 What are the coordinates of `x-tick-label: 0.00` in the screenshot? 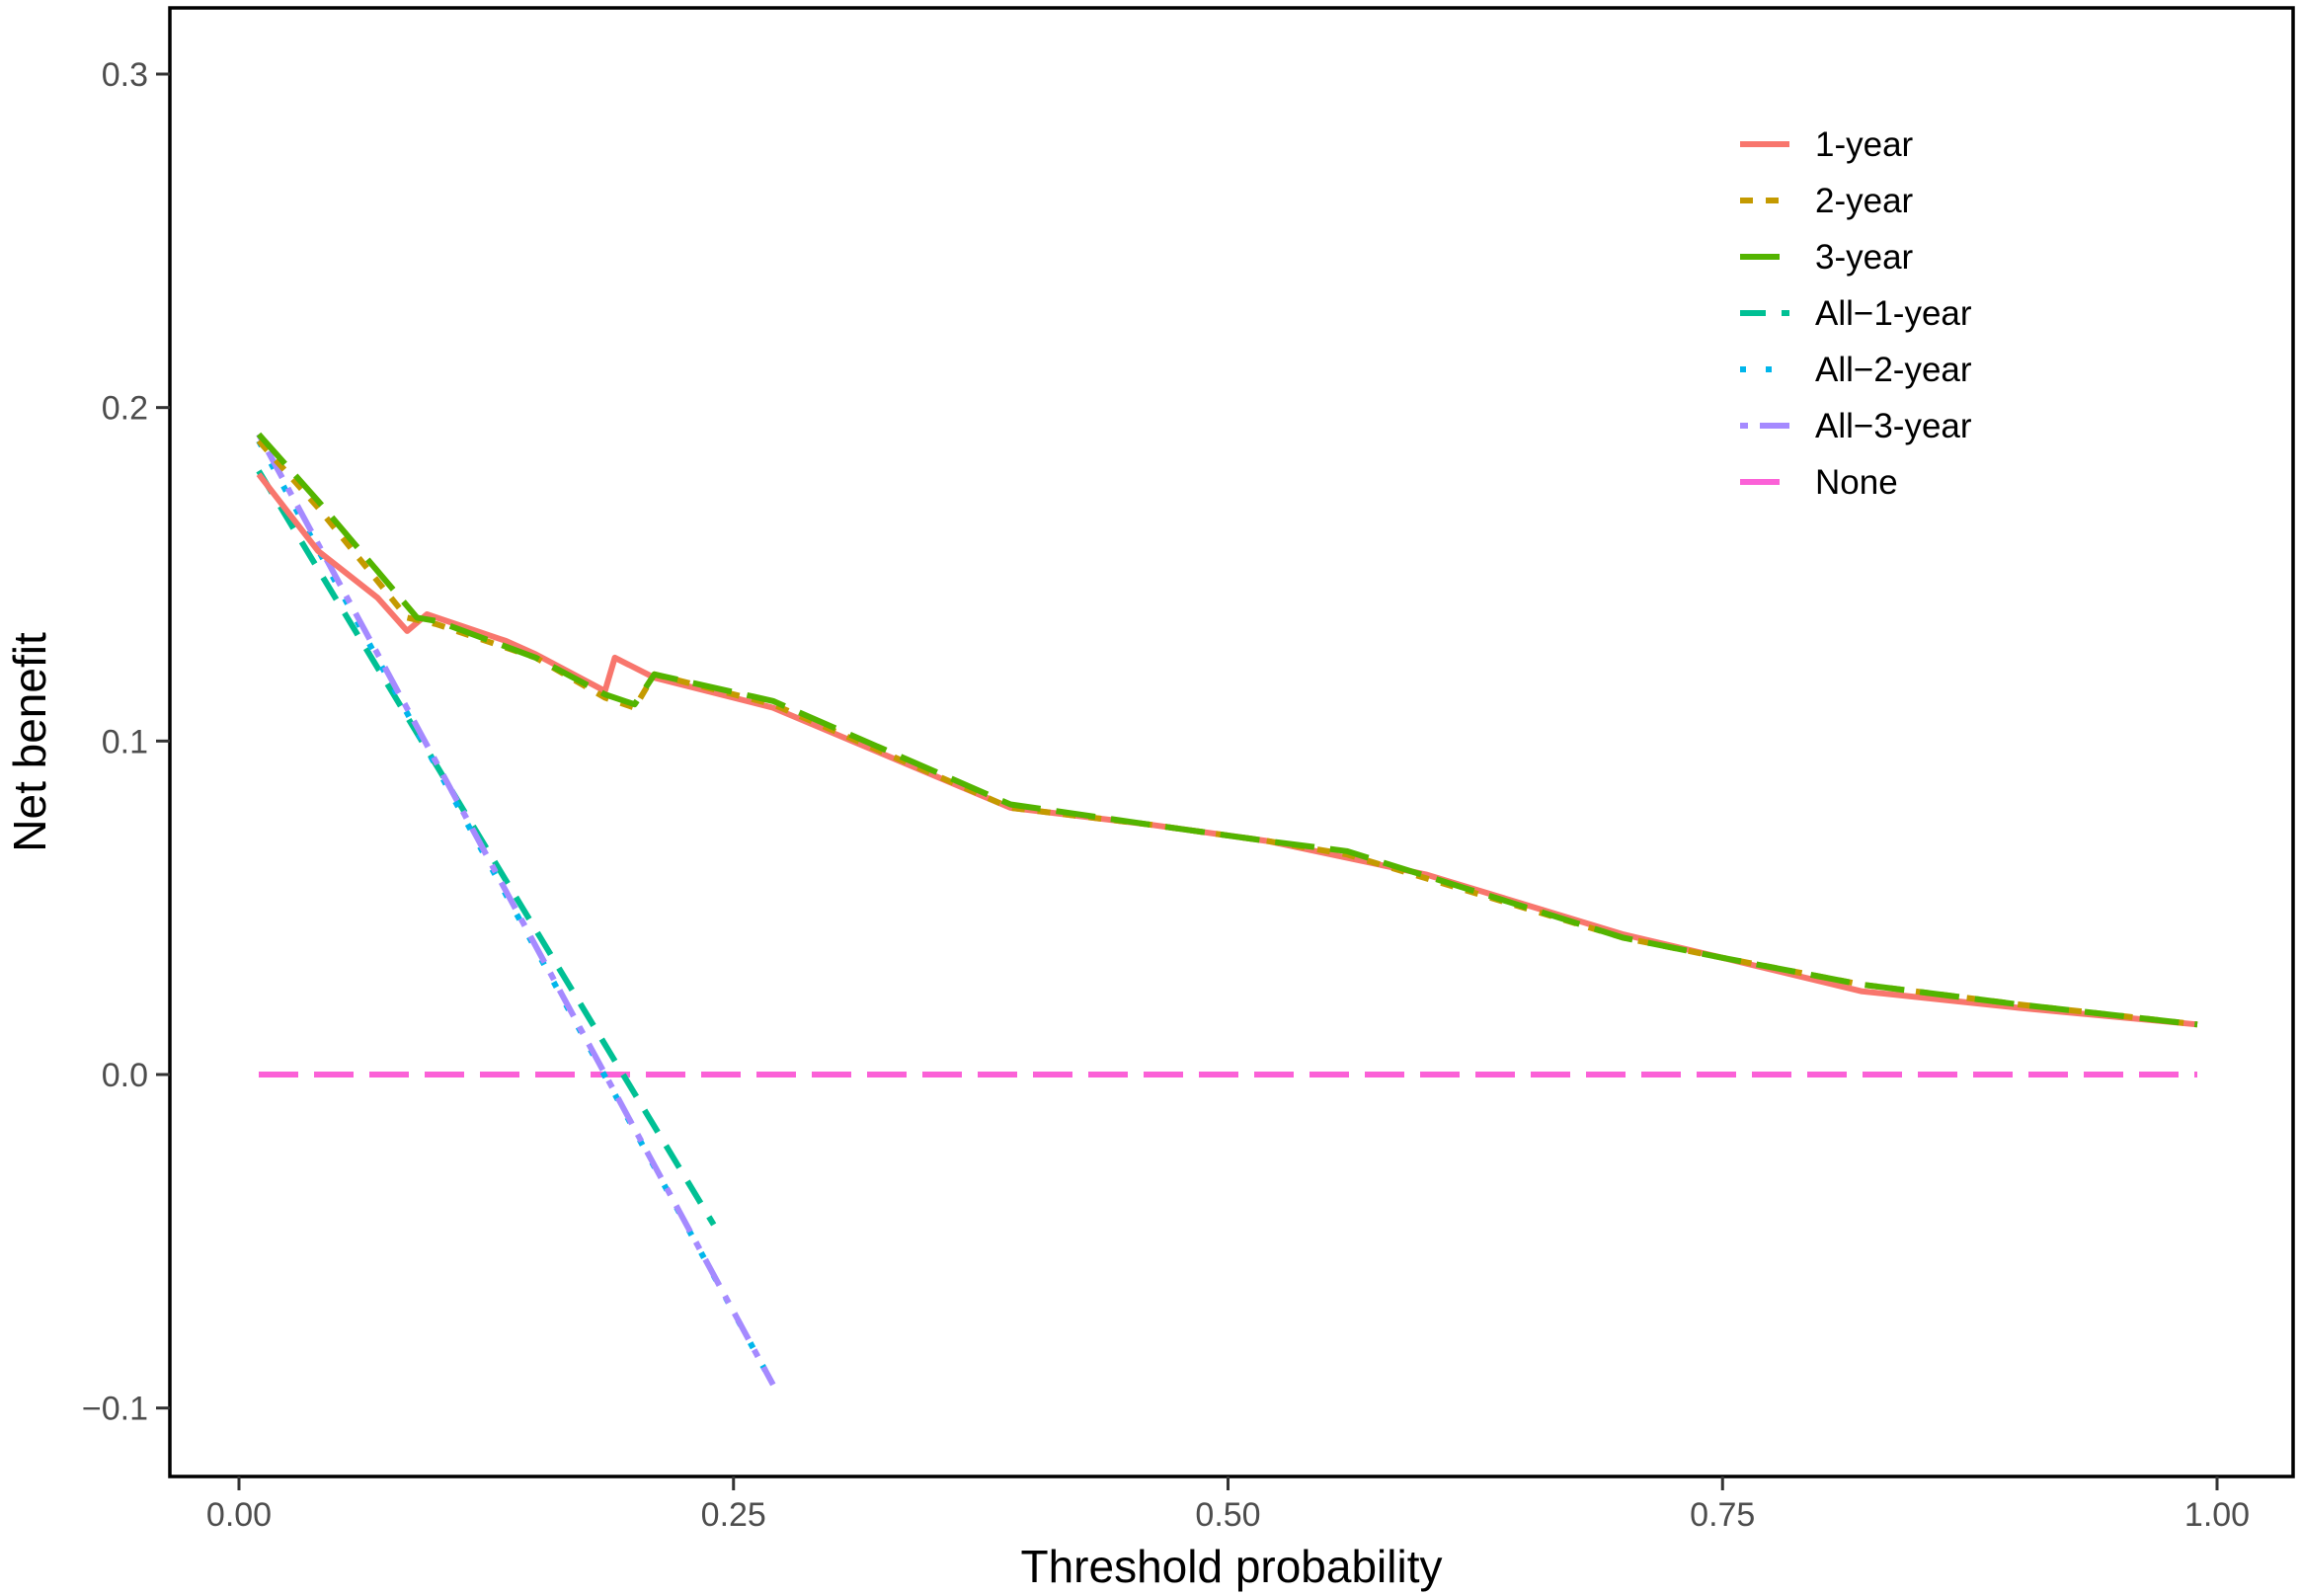 It's located at (239, 1515).